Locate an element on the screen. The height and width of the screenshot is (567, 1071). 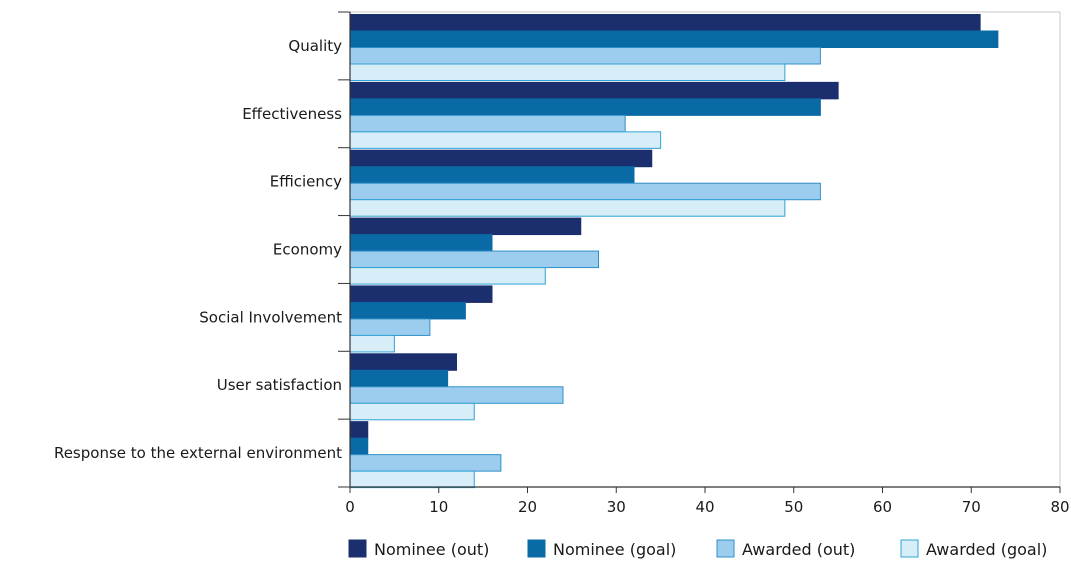
bar-effectiveness-nominee-goal- is located at coordinates (585, 107).